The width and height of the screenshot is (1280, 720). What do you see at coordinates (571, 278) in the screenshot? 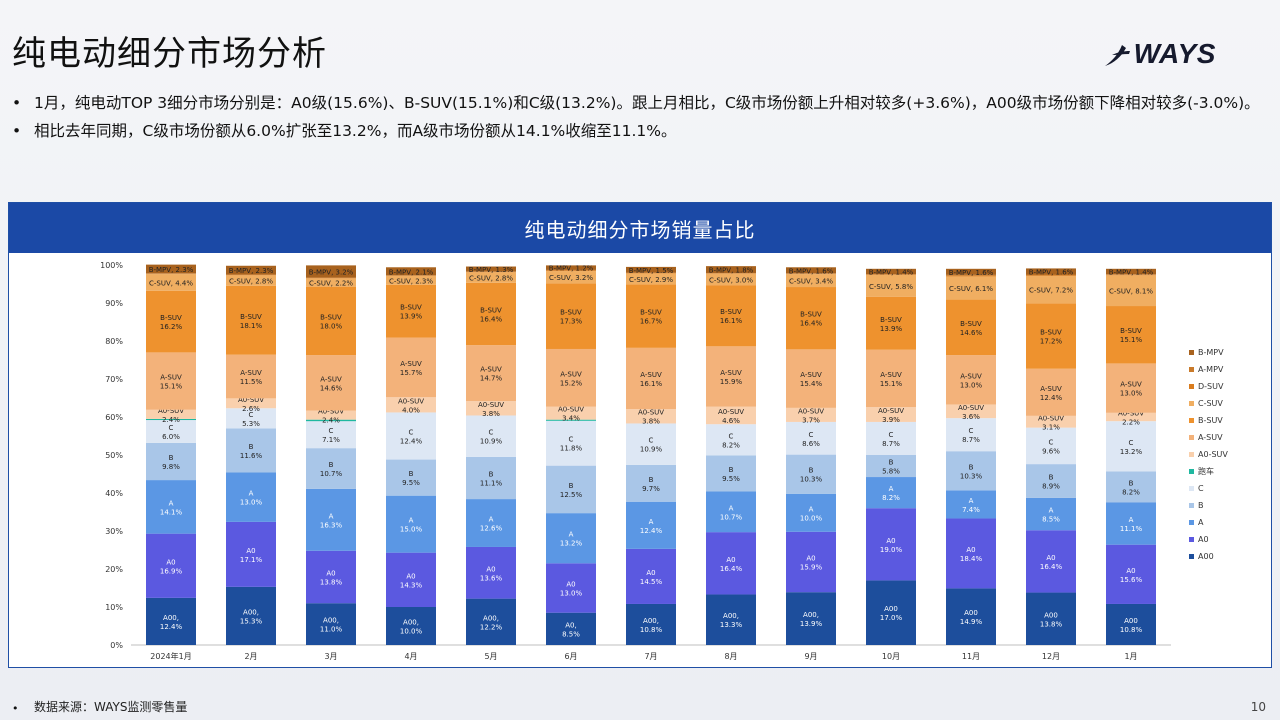
I see `data-label: C-SUV, 3.2%` at bounding box center [571, 278].